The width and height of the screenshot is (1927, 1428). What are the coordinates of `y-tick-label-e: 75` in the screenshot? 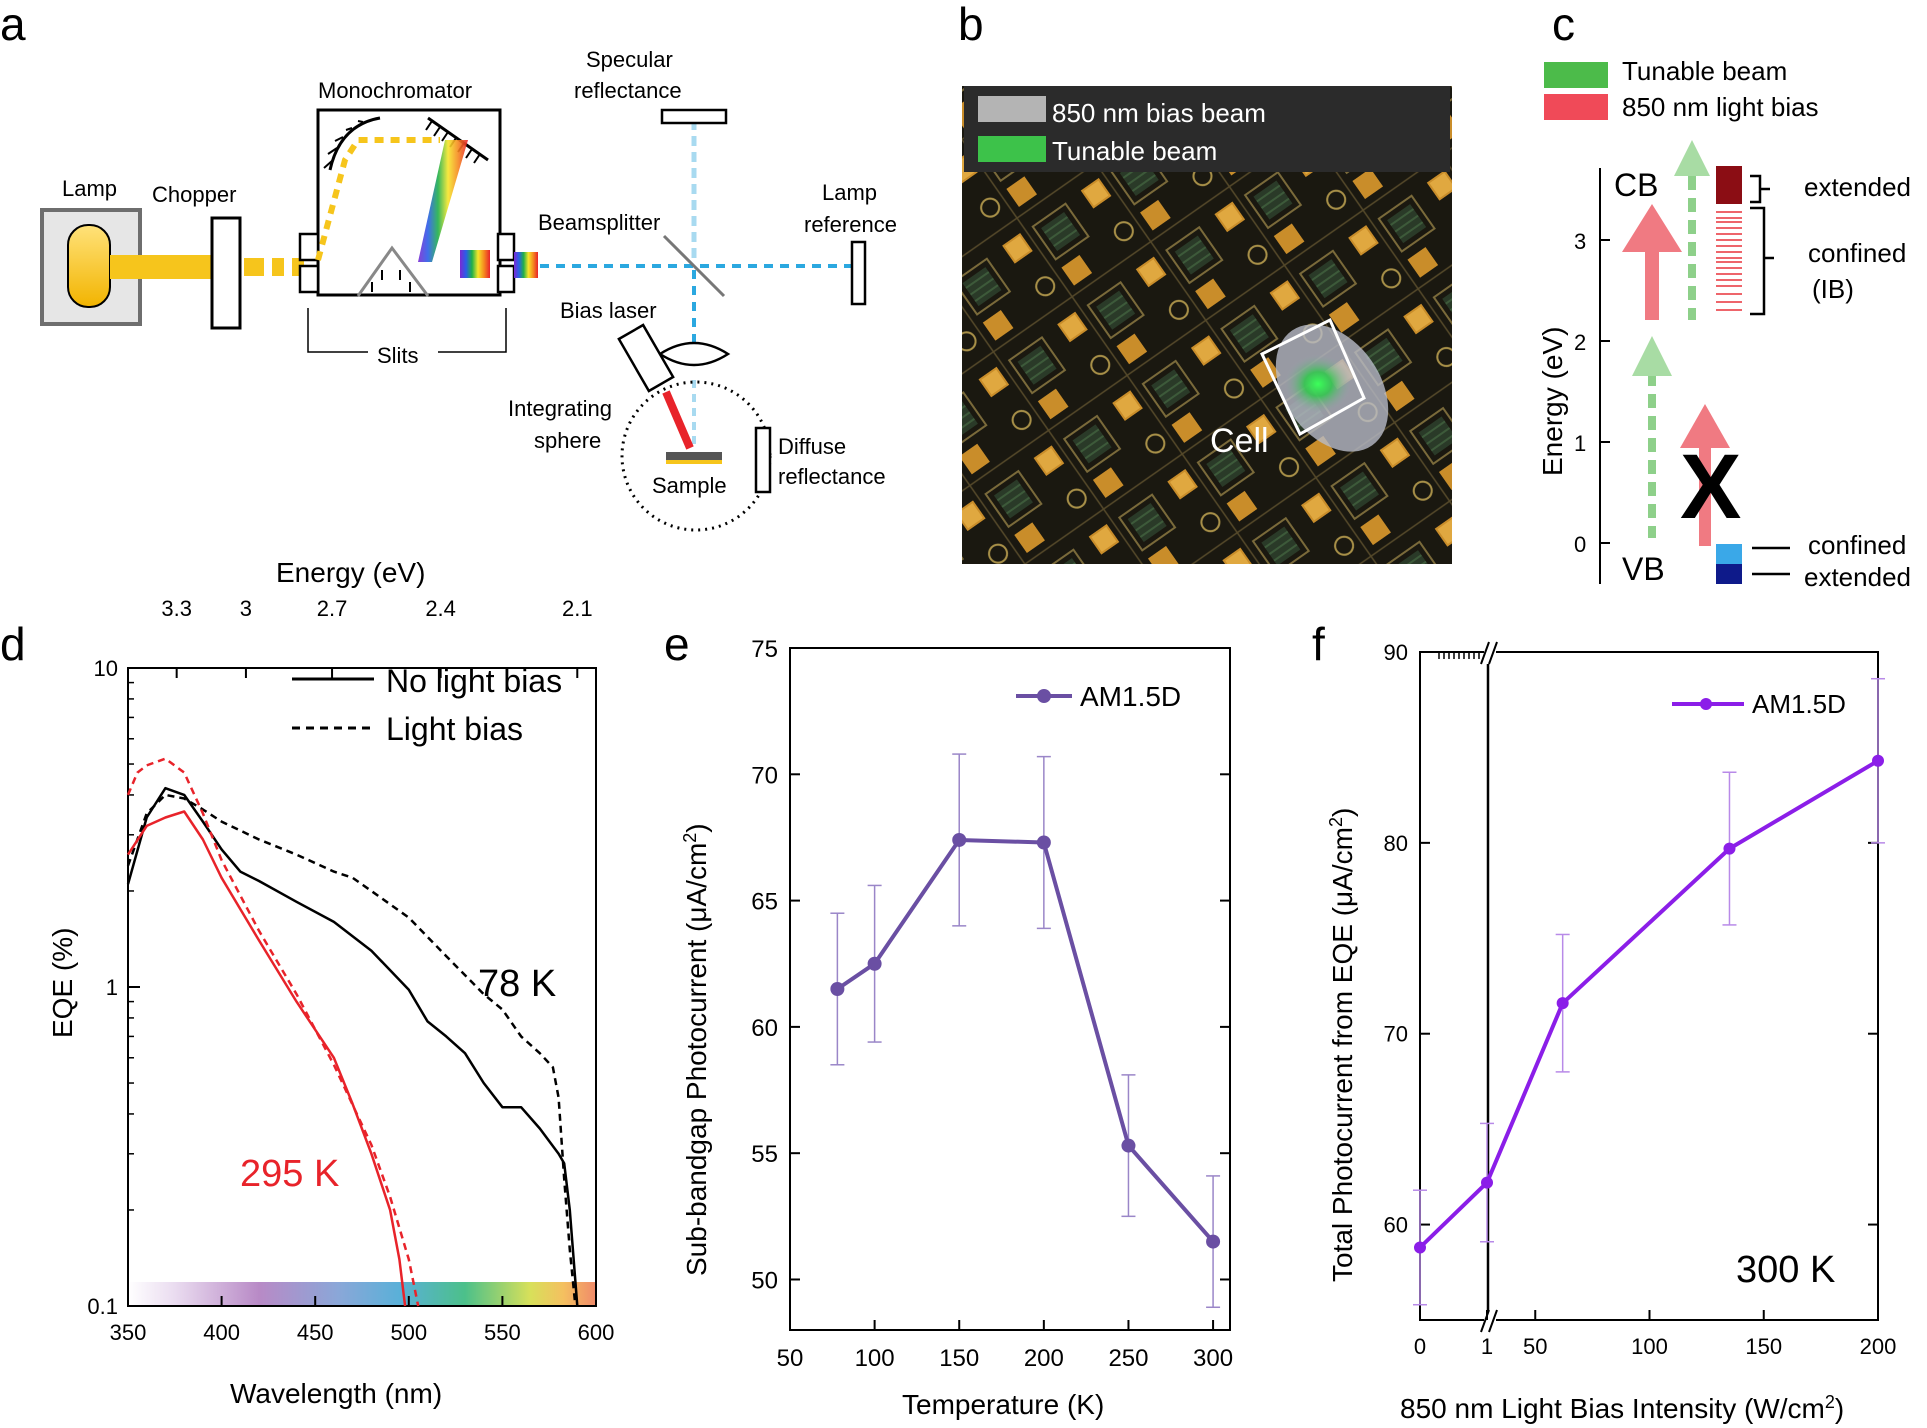 It's located at (764, 649).